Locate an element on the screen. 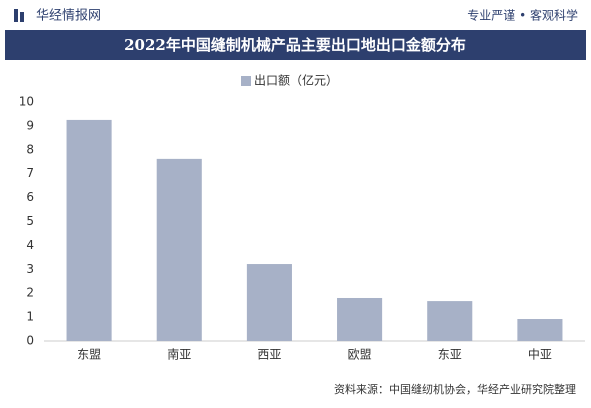  y-tick-label: 5 is located at coordinates (30, 221).